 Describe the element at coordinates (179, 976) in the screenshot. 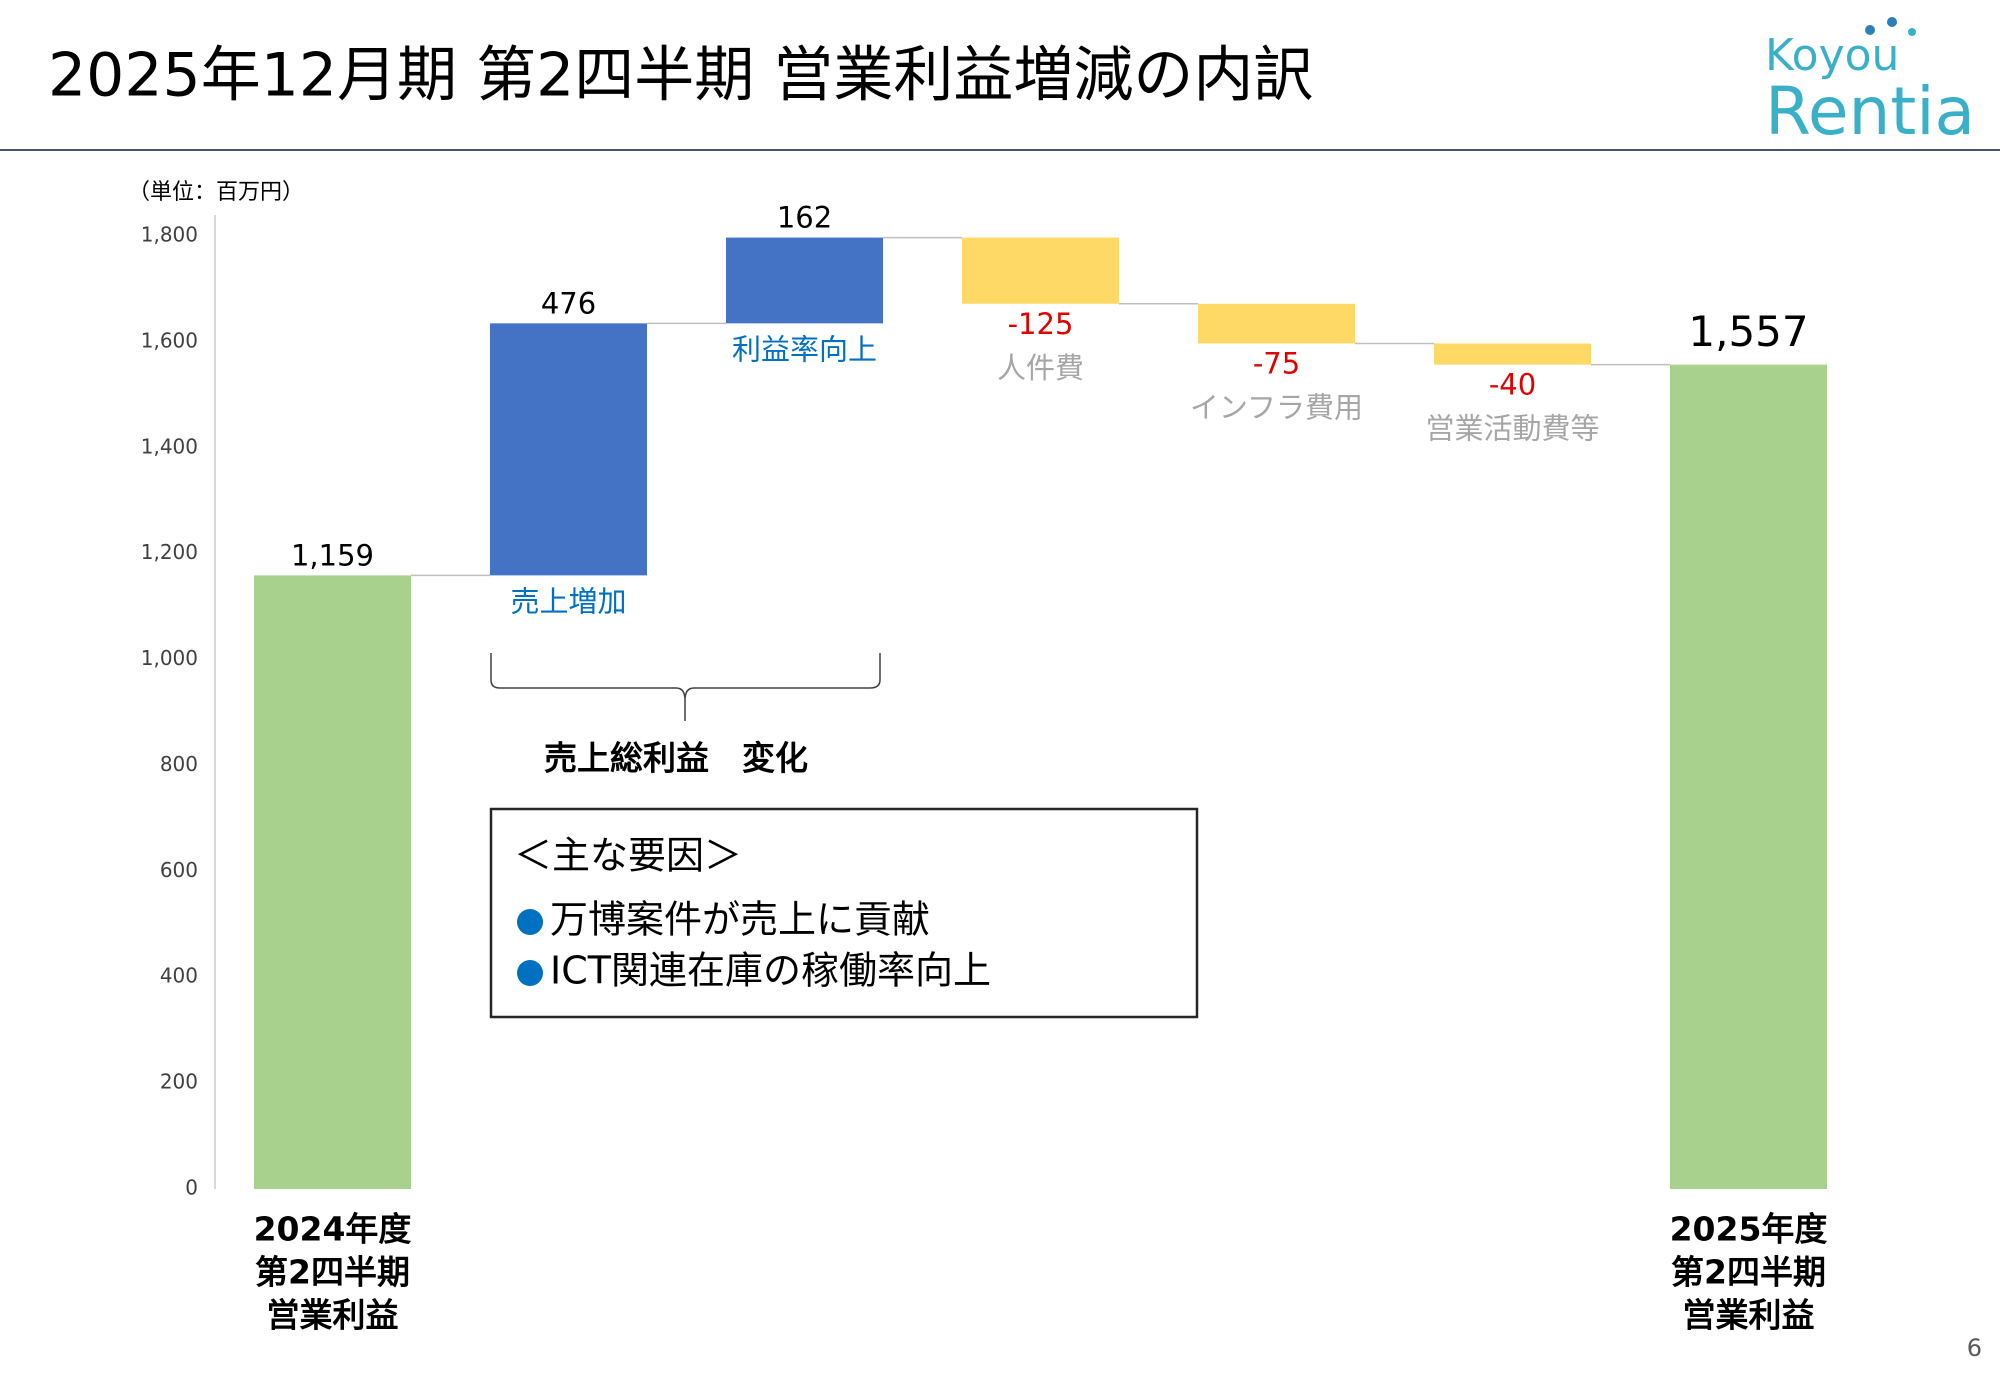

I see `y-tick-label: 400` at that location.